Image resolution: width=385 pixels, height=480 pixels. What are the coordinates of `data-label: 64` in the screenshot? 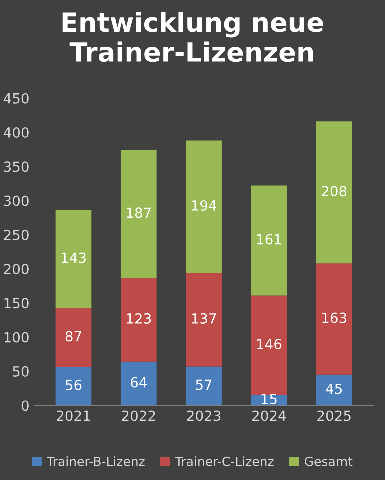 It's located at (139, 382).